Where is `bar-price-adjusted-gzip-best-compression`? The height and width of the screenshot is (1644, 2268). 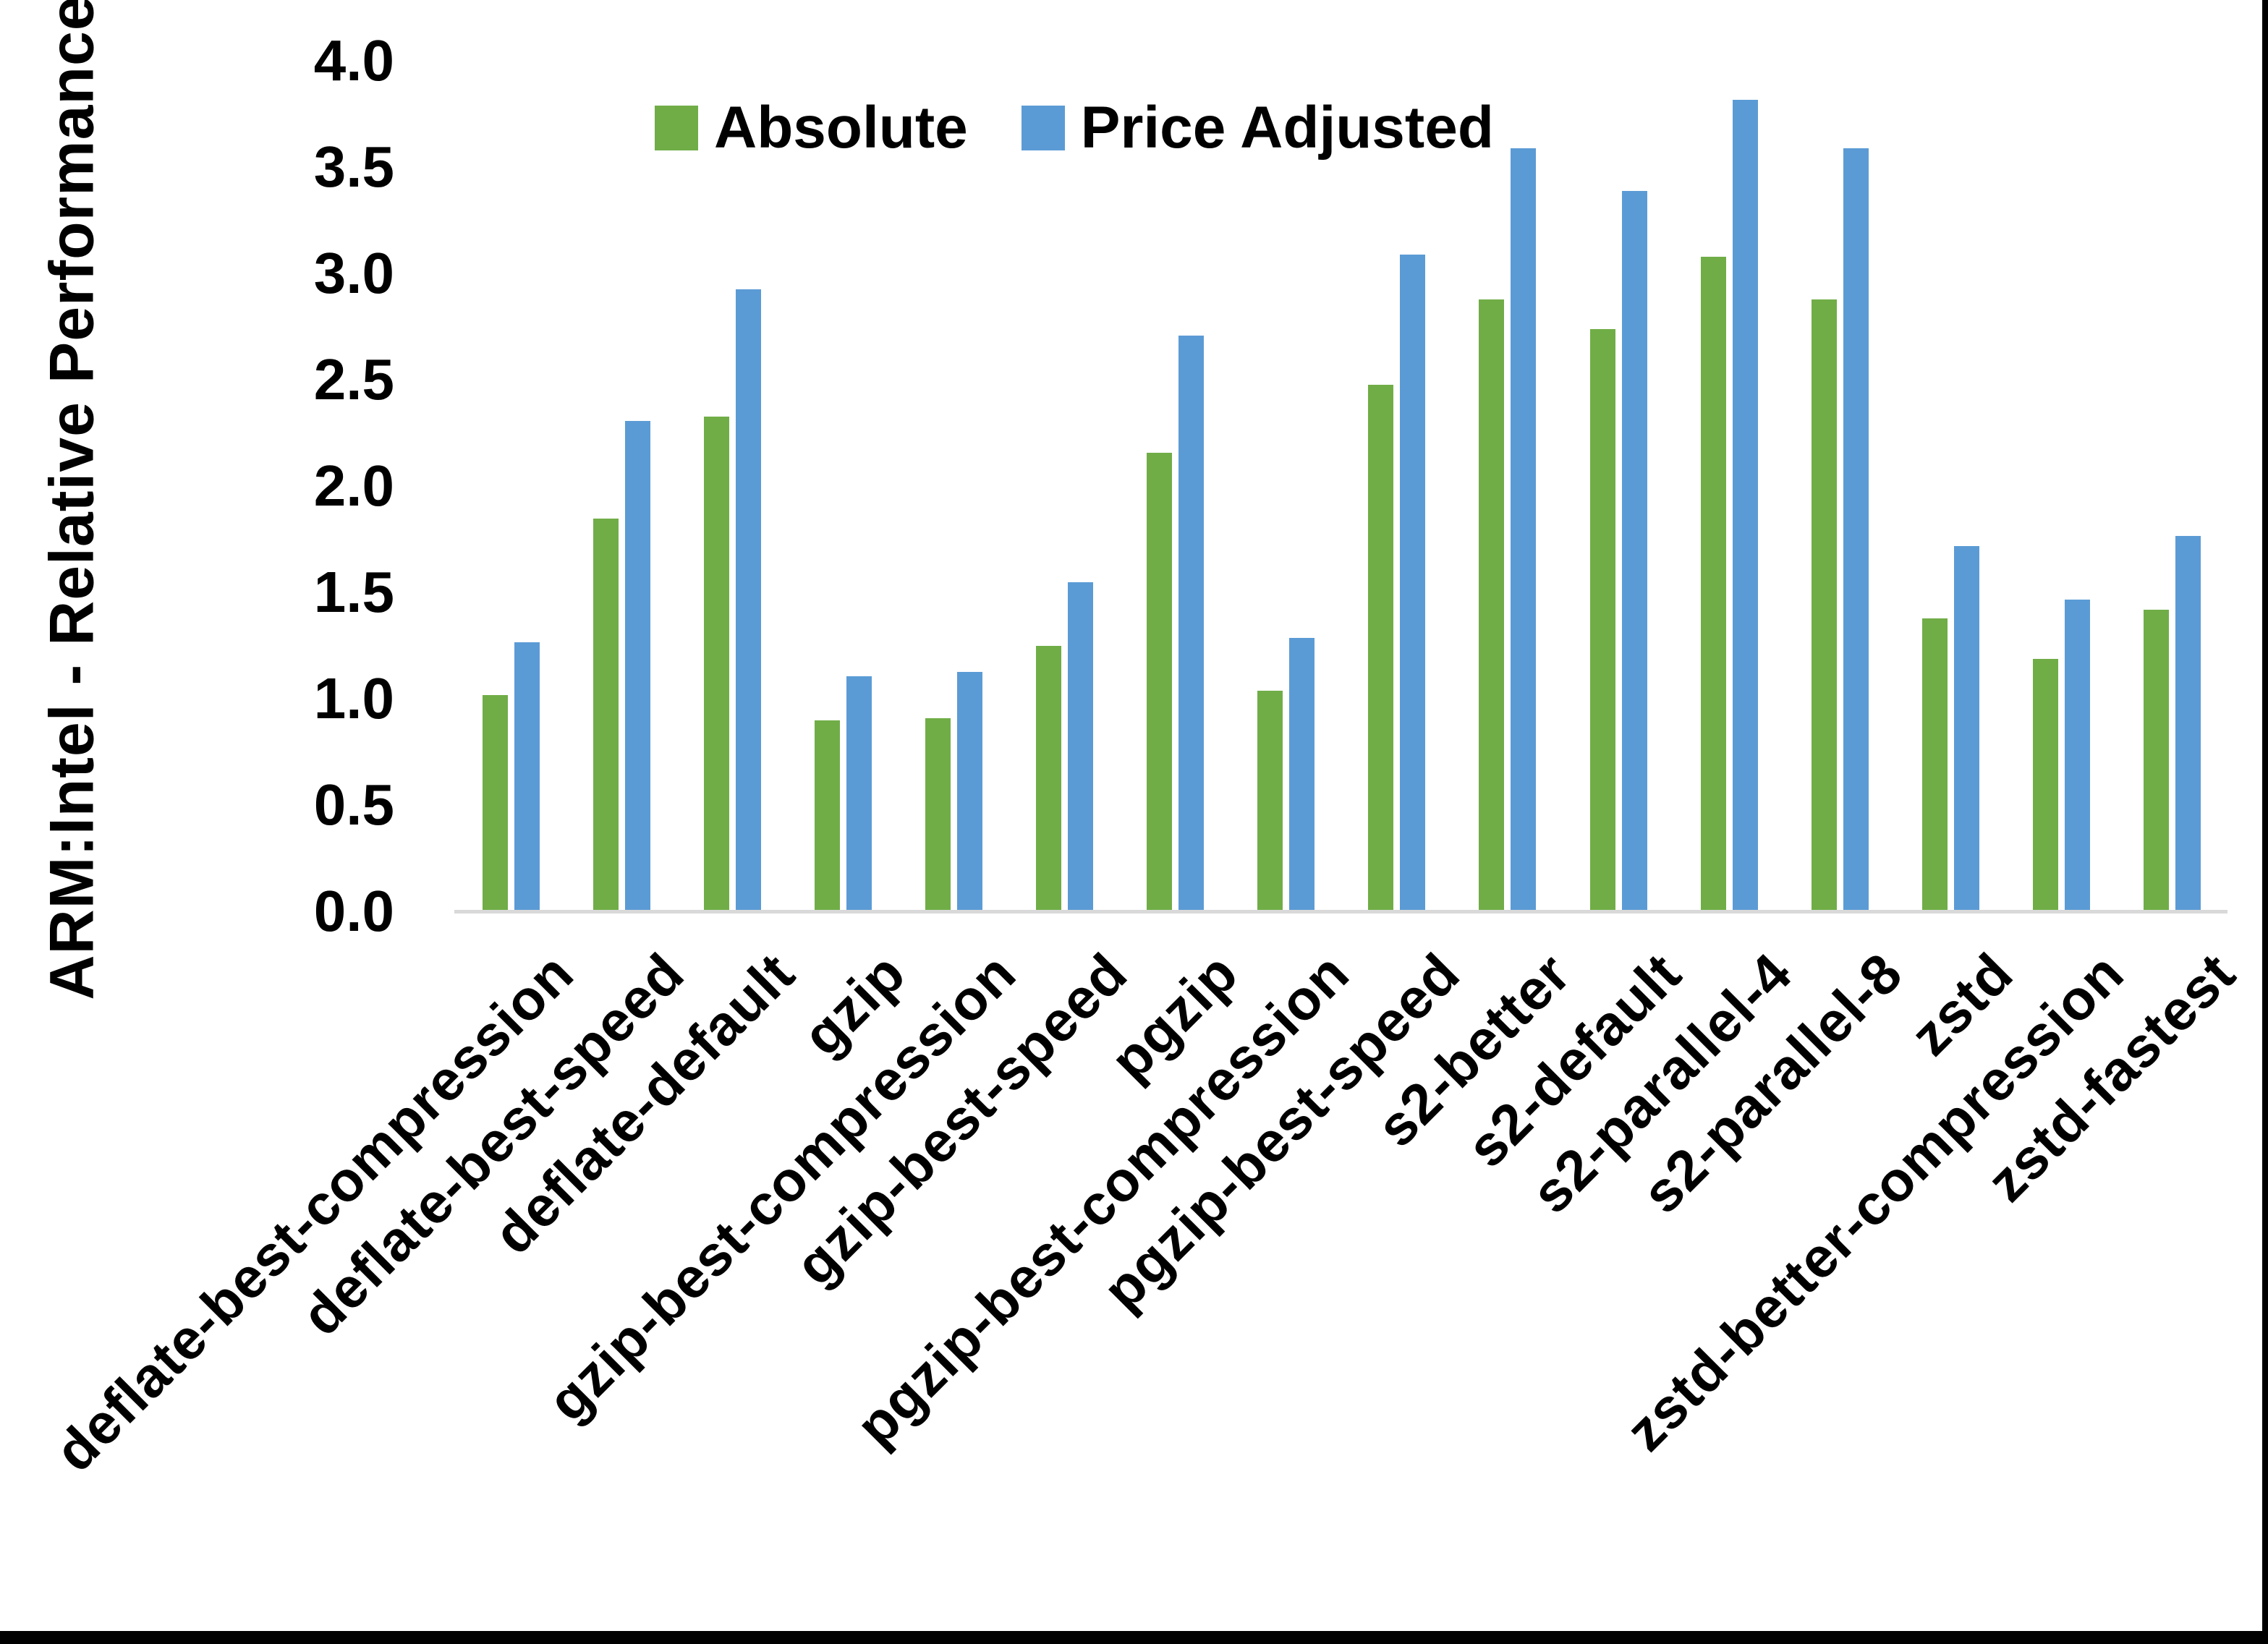
bar-price-adjusted-gzip-best-compression is located at coordinates (970, 791).